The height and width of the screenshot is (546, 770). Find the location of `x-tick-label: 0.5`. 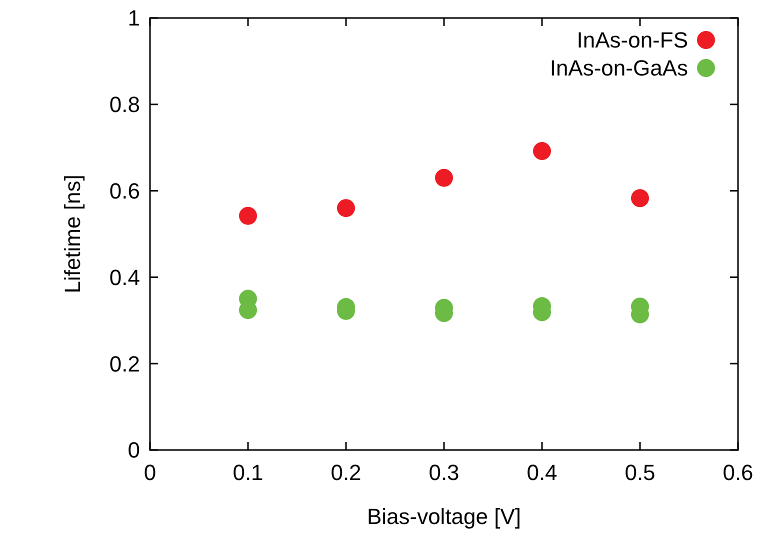

x-tick-label: 0.5 is located at coordinates (640, 472).